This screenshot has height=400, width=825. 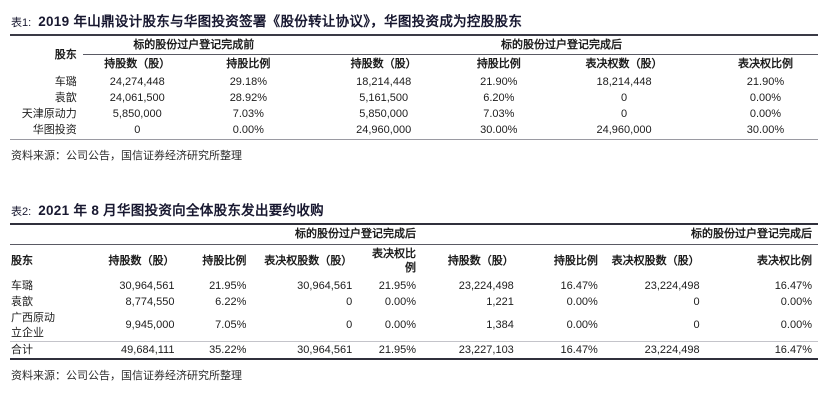 I want to click on table2-group-right: 标的股份过户登记完成后, so click(x=620, y=234).